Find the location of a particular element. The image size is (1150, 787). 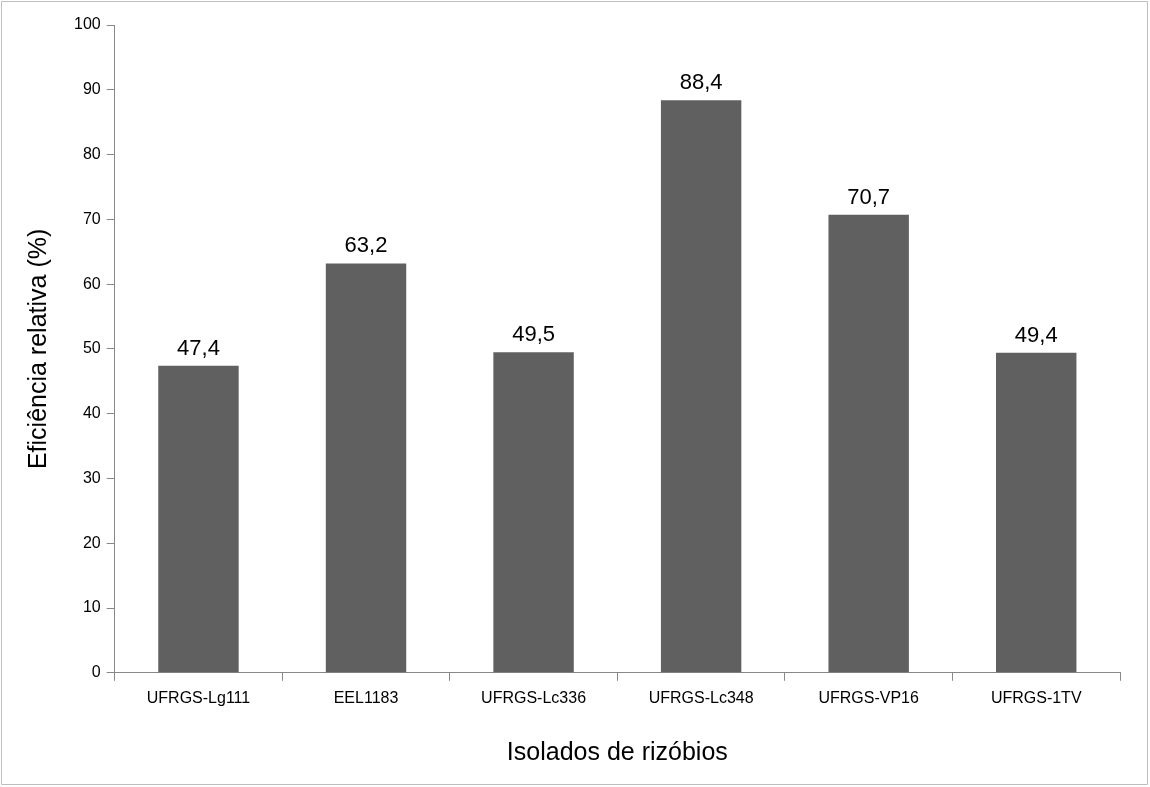

x-tick-label: UFRGS-Lc348 is located at coordinates (701, 697).